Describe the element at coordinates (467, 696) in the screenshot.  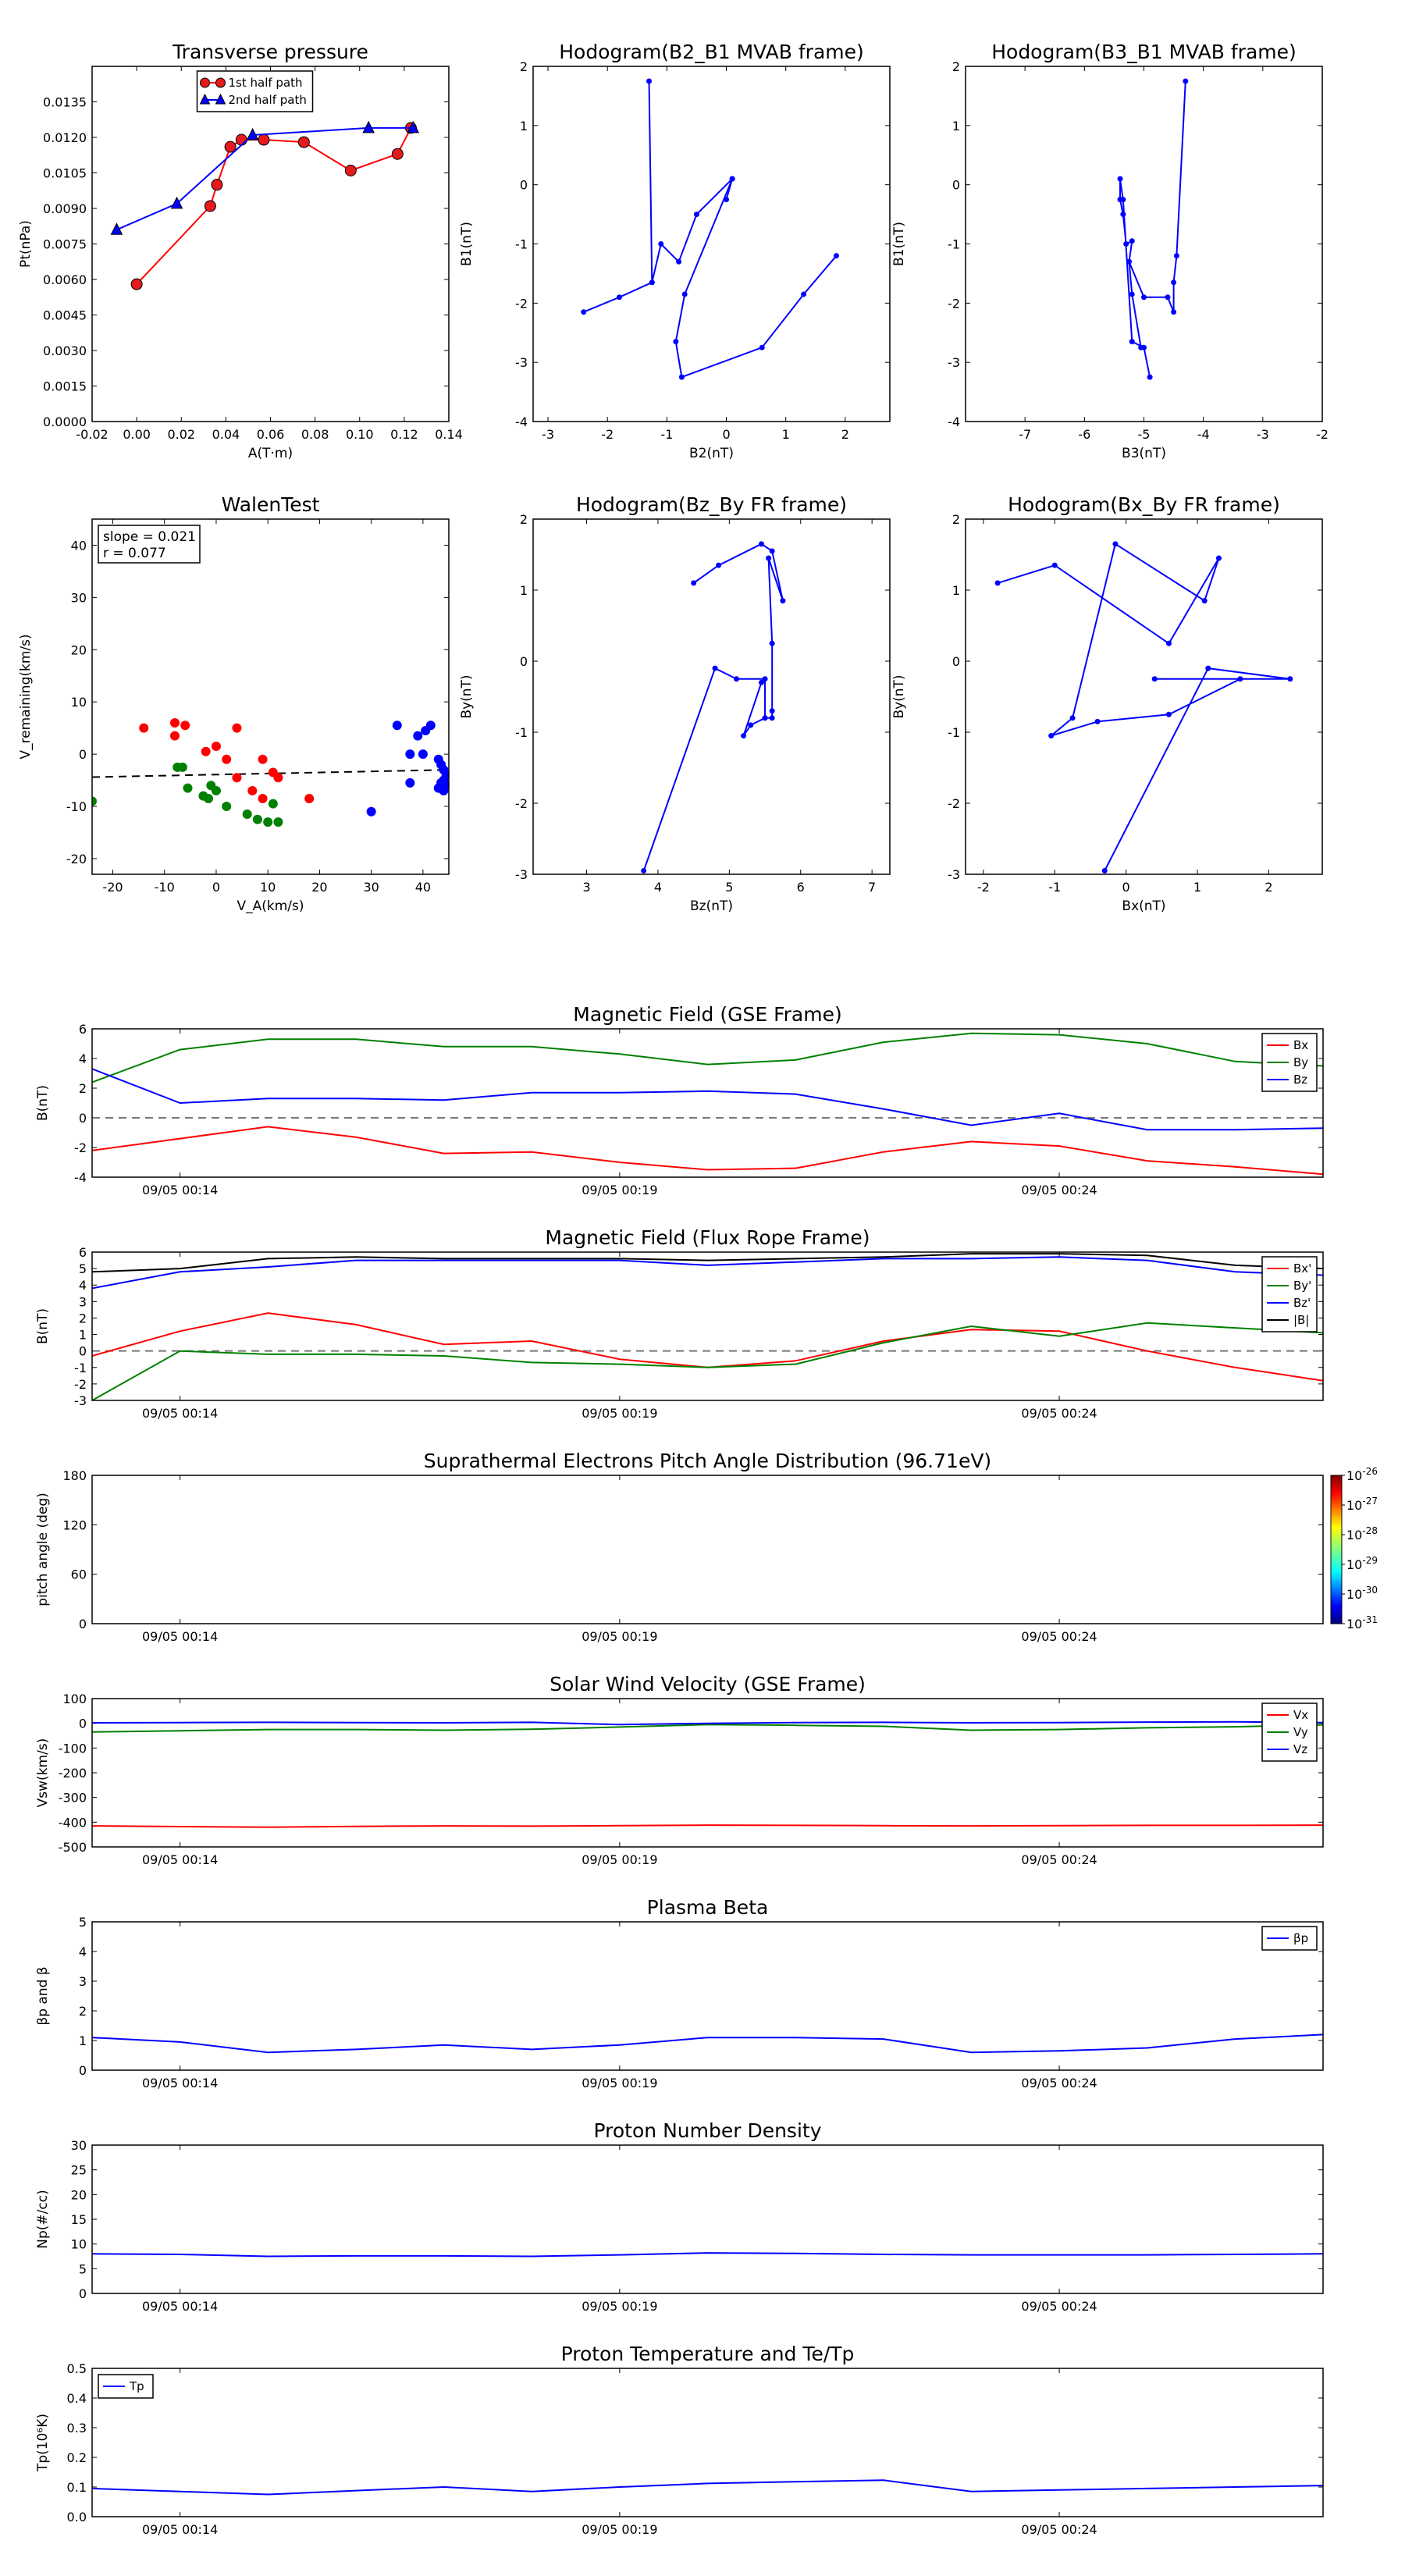
I see `y-axis-label: By(nT)` at that location.